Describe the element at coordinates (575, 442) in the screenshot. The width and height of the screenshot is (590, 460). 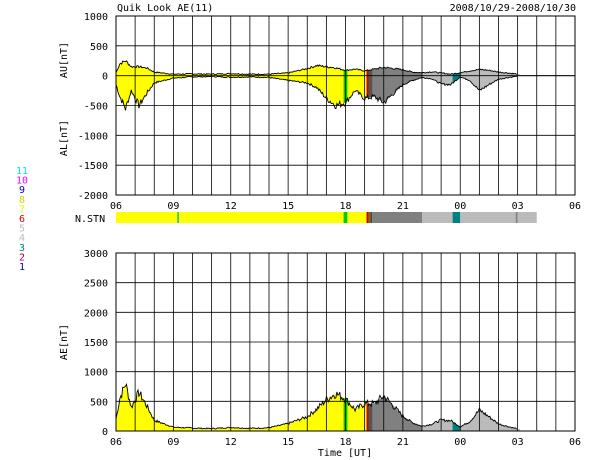
I see `bottom-xtick-label: 06` at that location.